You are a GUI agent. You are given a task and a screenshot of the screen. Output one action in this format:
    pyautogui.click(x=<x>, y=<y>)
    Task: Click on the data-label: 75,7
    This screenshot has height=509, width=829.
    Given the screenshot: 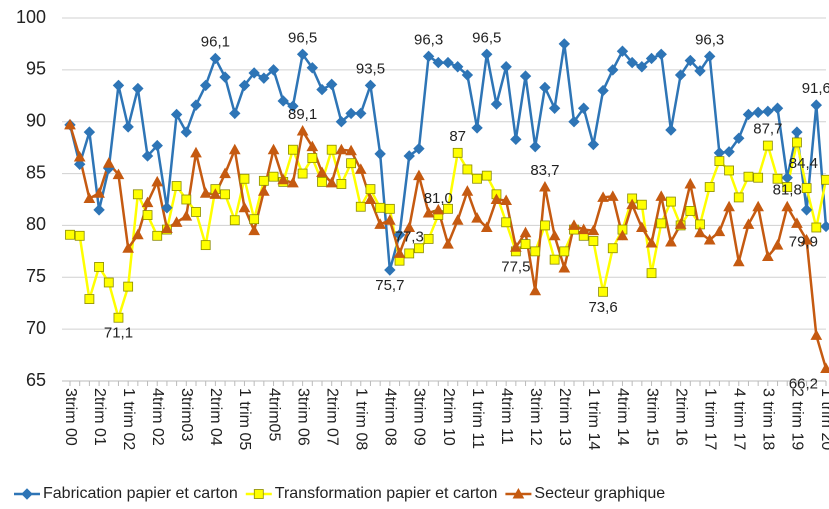 What is the action you would take?
    pyautogui.click(x=389, y=285)
    